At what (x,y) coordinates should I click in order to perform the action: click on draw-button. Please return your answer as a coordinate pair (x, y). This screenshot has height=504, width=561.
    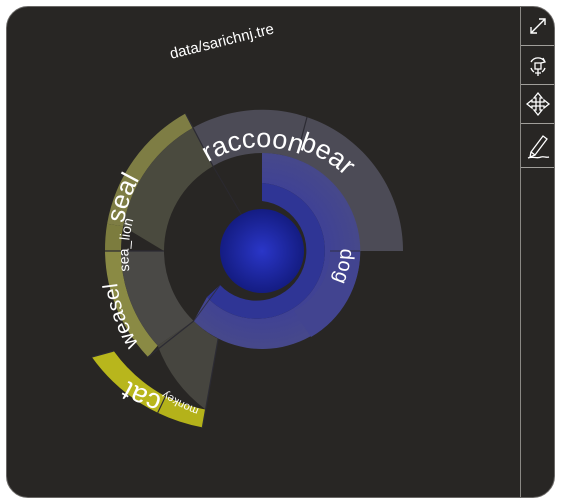
    Looking at the image, I should click on (537, 146).